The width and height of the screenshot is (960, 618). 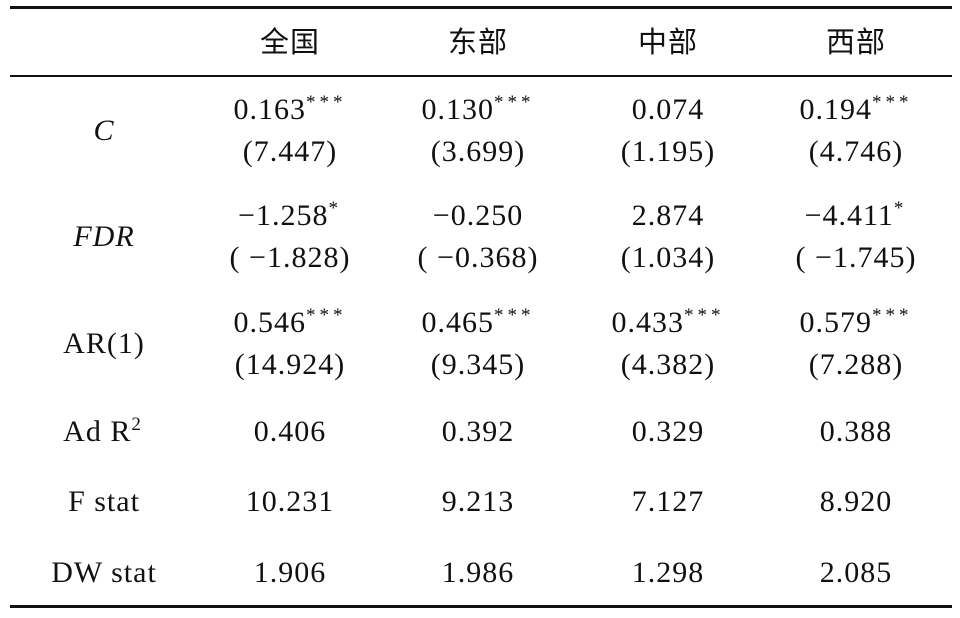 What do you see at coordinates (856, 131) in the screenshot?
I see `table-cell: 0.194*** (4.746)` at bounding box center [856, 131].